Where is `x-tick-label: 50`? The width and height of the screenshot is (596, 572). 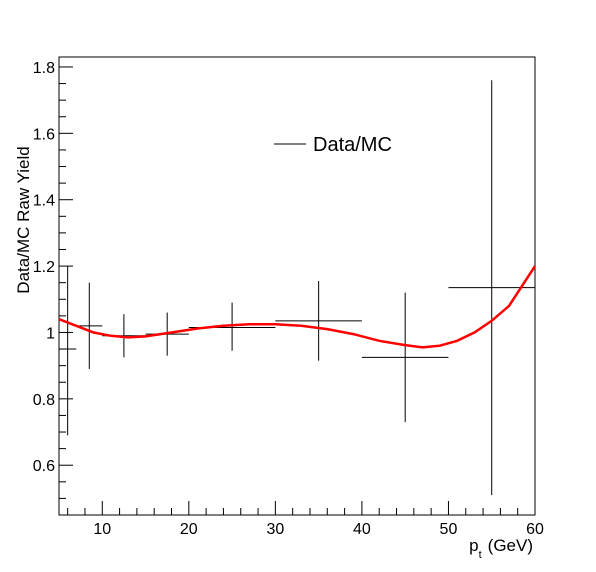 x-tick-label: 50 is located at coordinates (449, 529).